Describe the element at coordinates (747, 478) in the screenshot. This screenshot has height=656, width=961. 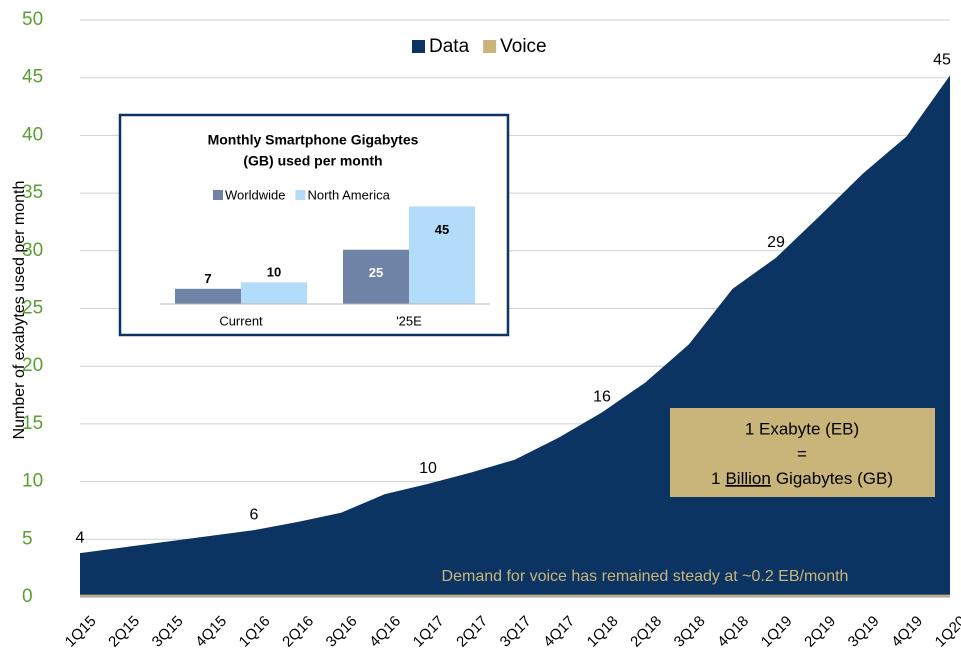
I see `callout-part: Billion` at that location.